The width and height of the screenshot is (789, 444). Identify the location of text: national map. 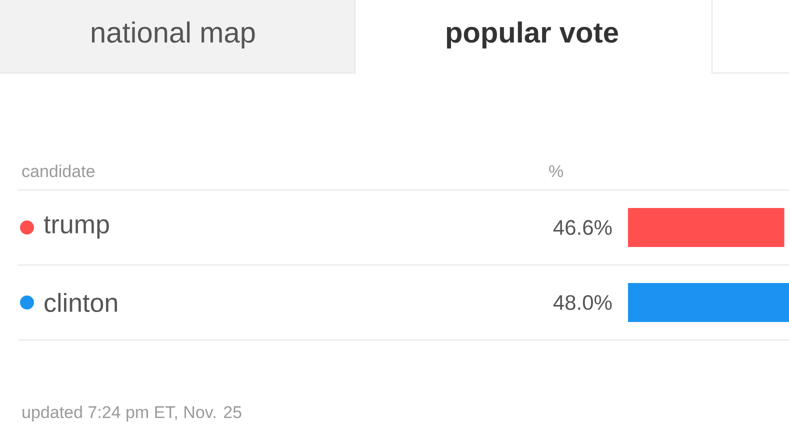
(173, 35).